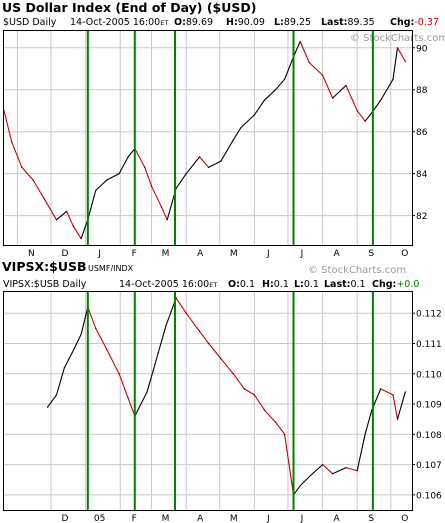  What do you see at coordinates (44, 266) in the screenshot?
I see `bottom-chart-title: VIPSX:$USB` at bounding box center [44, 266].